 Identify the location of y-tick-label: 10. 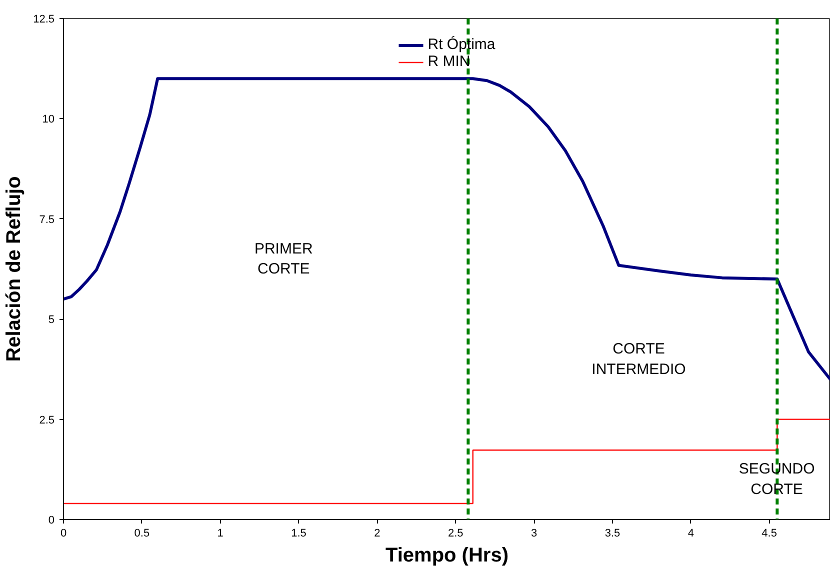
(48, 120).